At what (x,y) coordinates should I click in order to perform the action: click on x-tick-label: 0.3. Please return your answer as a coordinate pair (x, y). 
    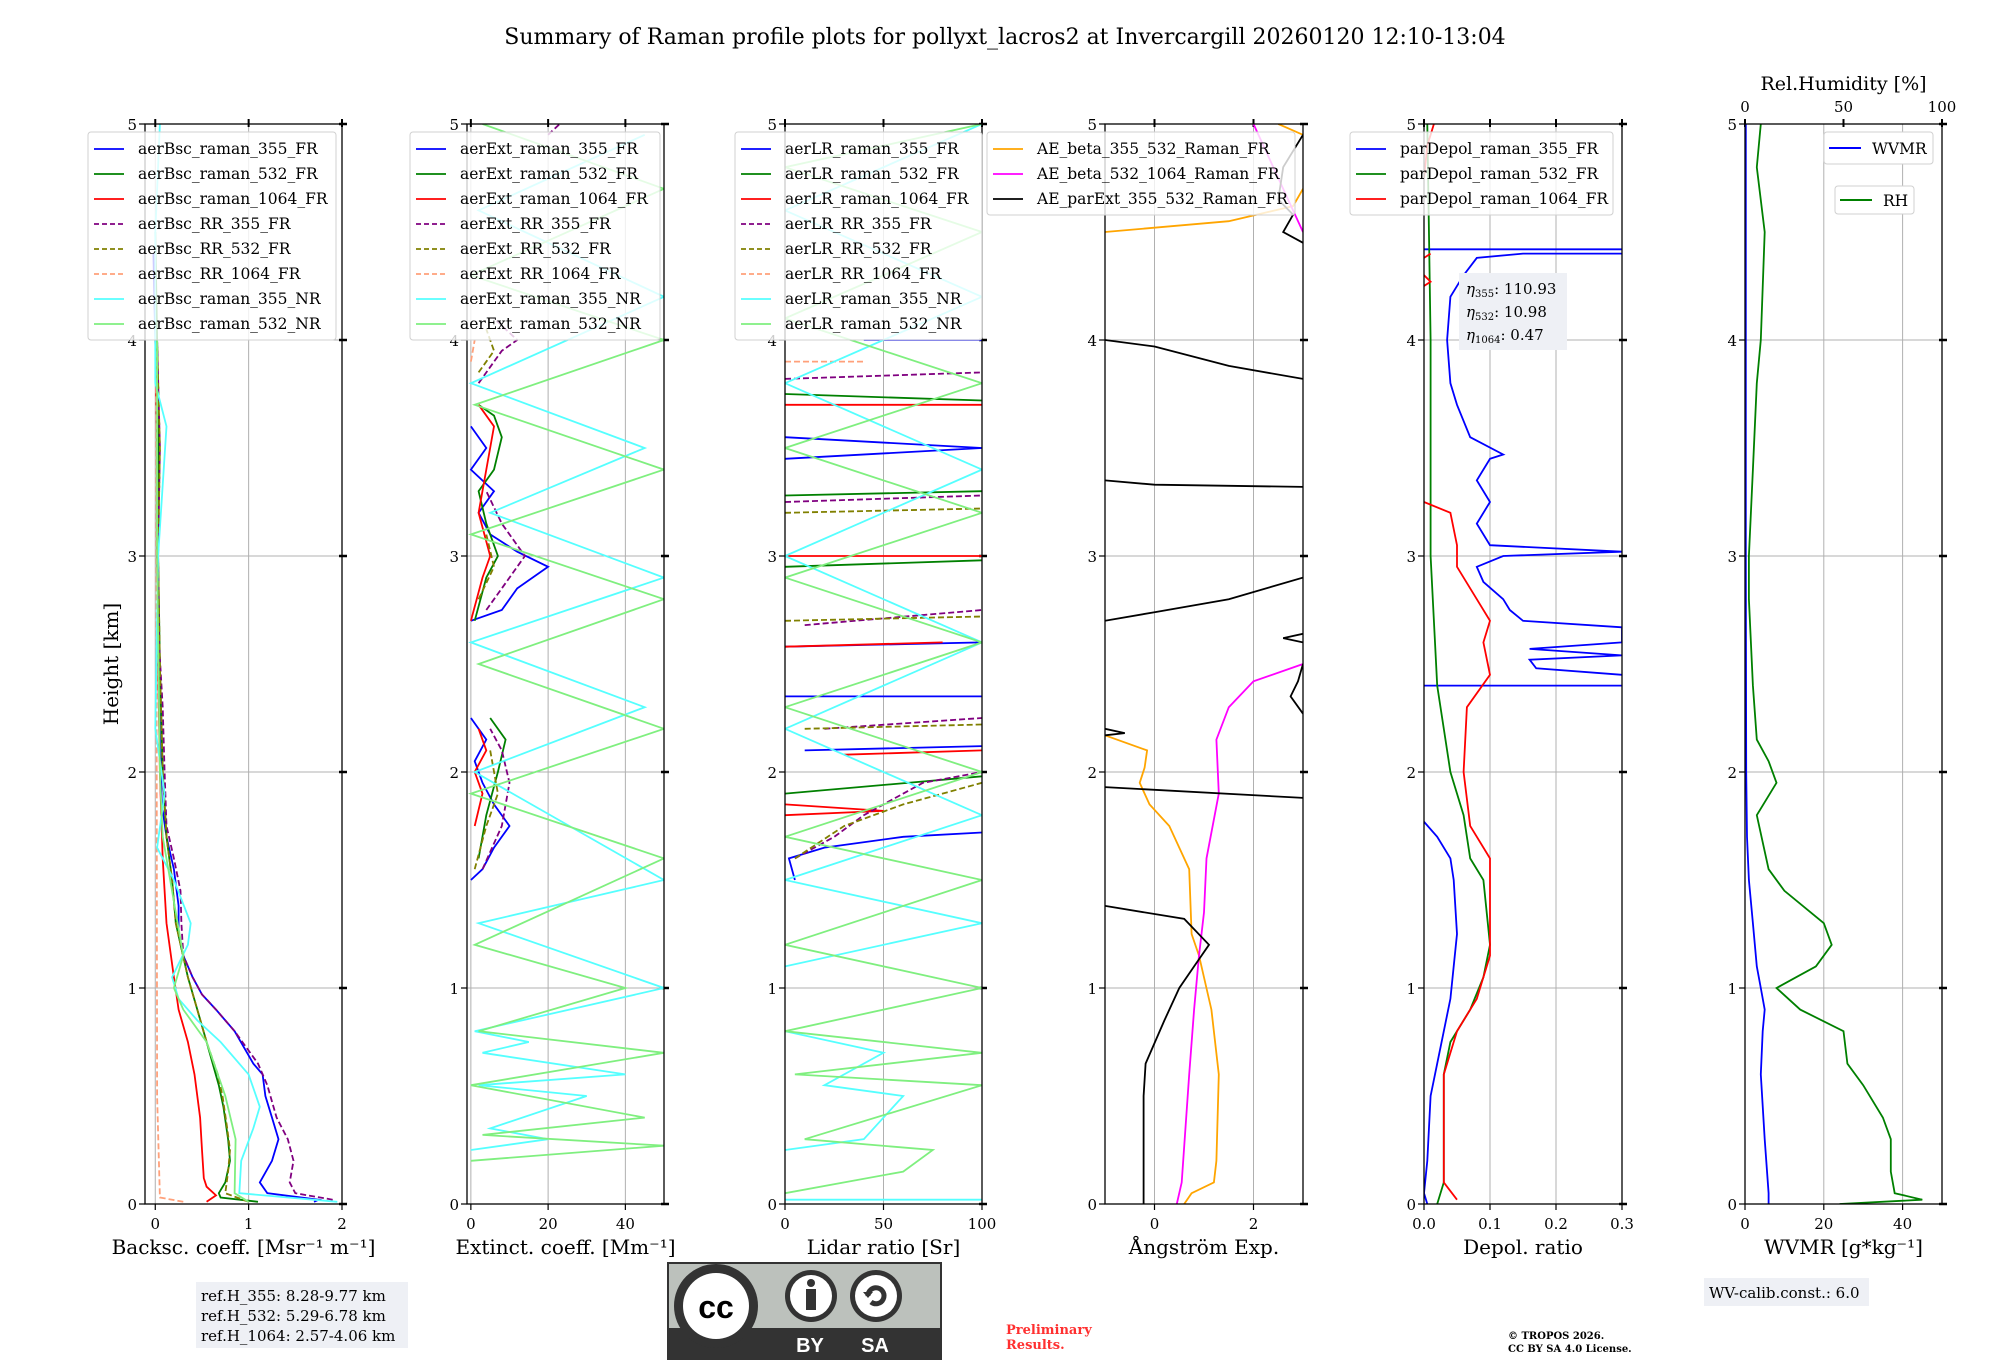
    Looking at the image, I should click on (1622, 1224).